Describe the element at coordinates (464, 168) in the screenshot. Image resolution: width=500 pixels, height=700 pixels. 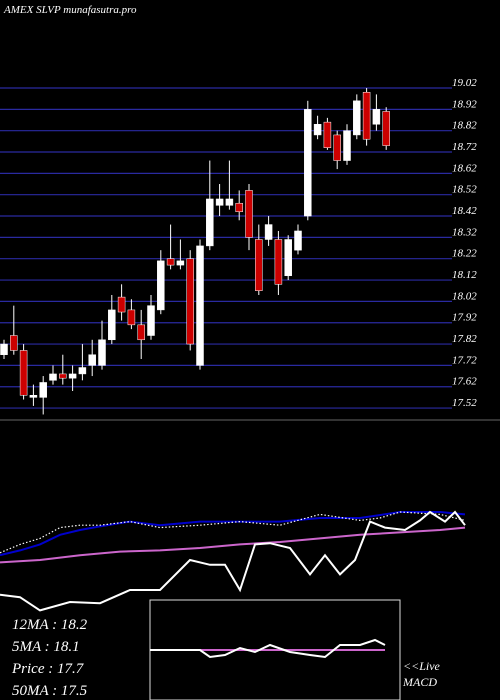
I see `y-tick-label: 18.62` at that location.